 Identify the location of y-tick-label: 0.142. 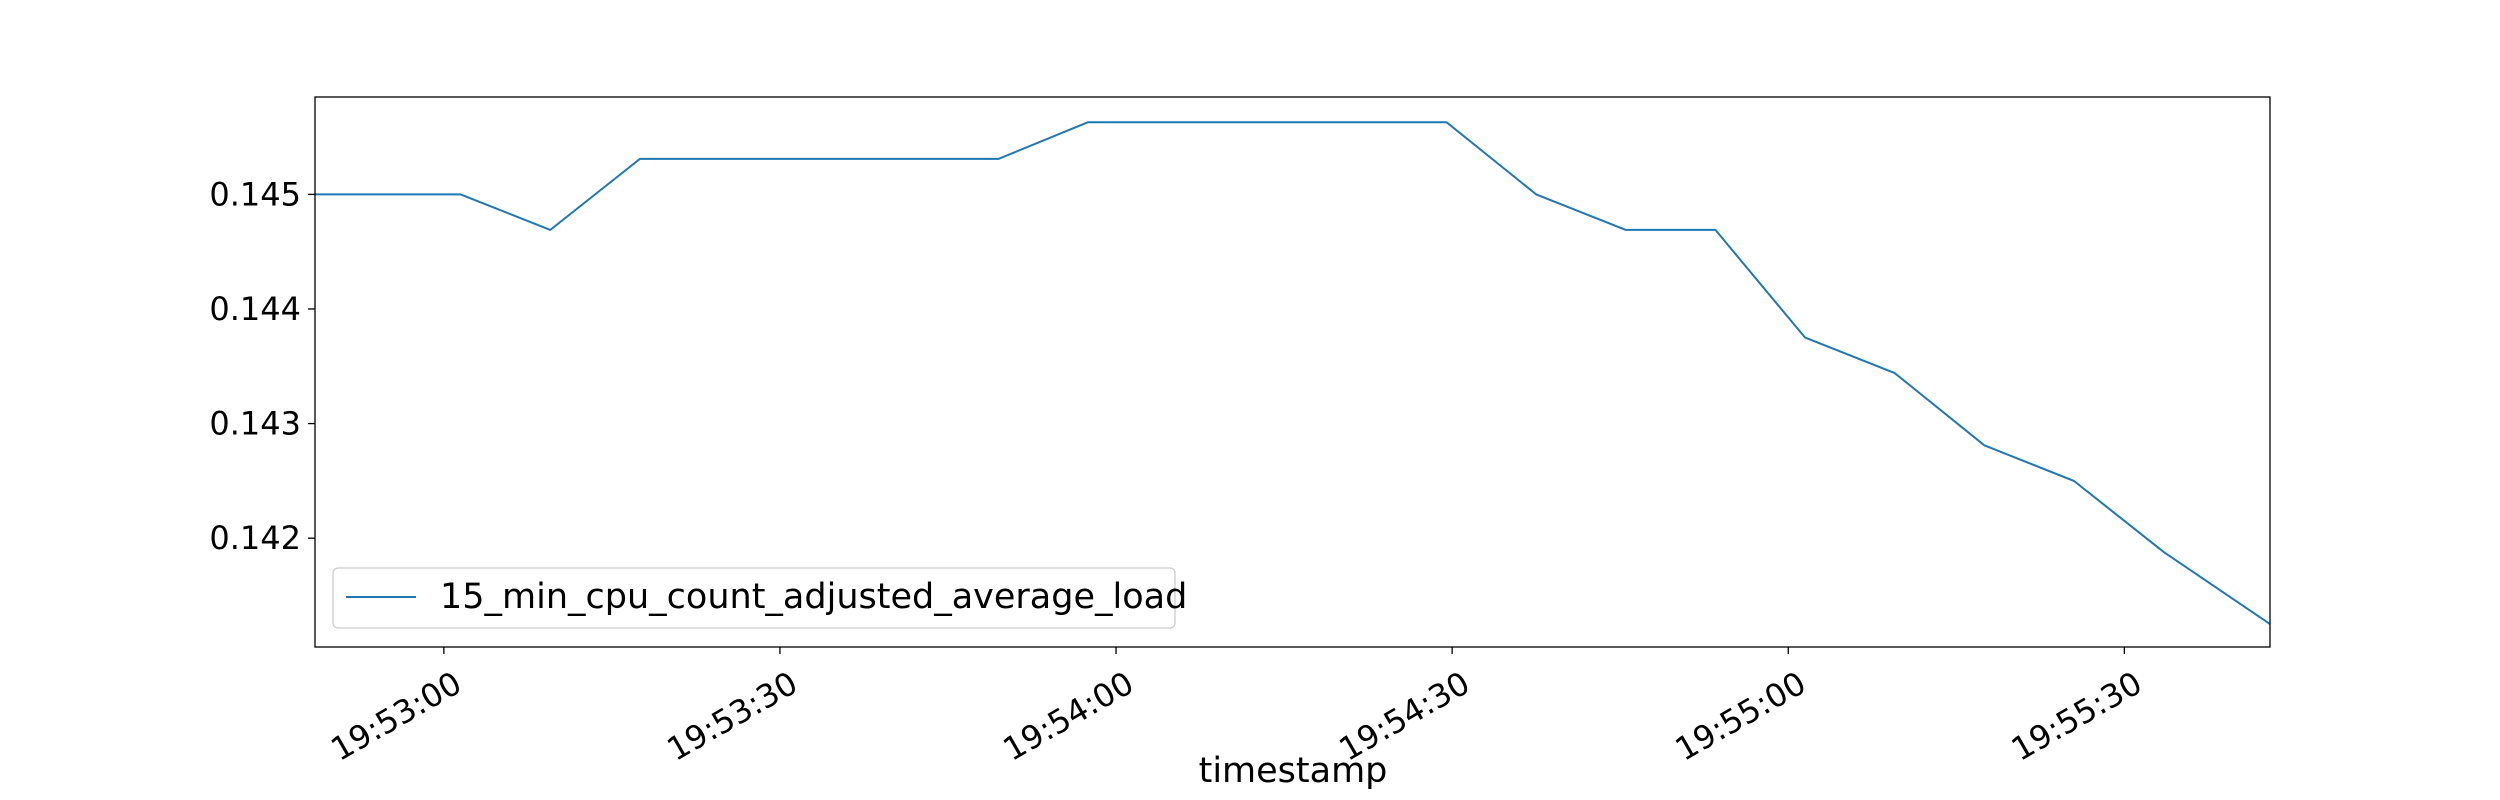
(255, 538).